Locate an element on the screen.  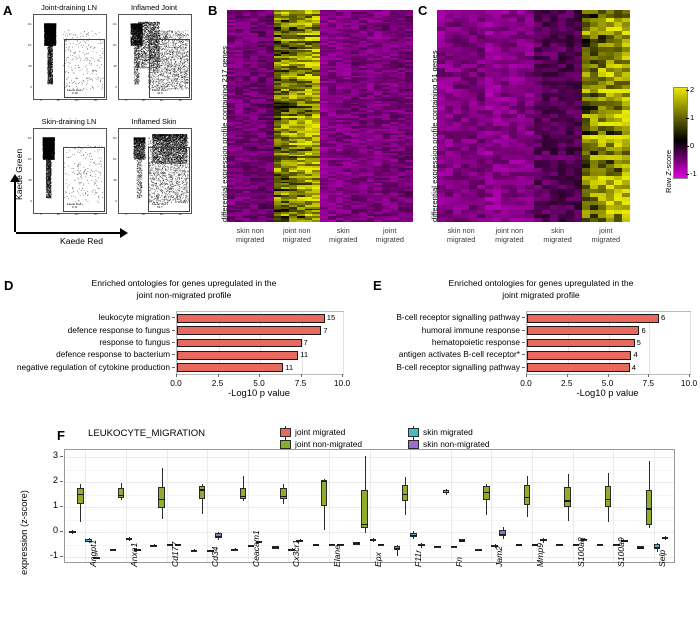
facs-plot-1: Kaede Red+ 42.6 is located at coordinates (155, 57).